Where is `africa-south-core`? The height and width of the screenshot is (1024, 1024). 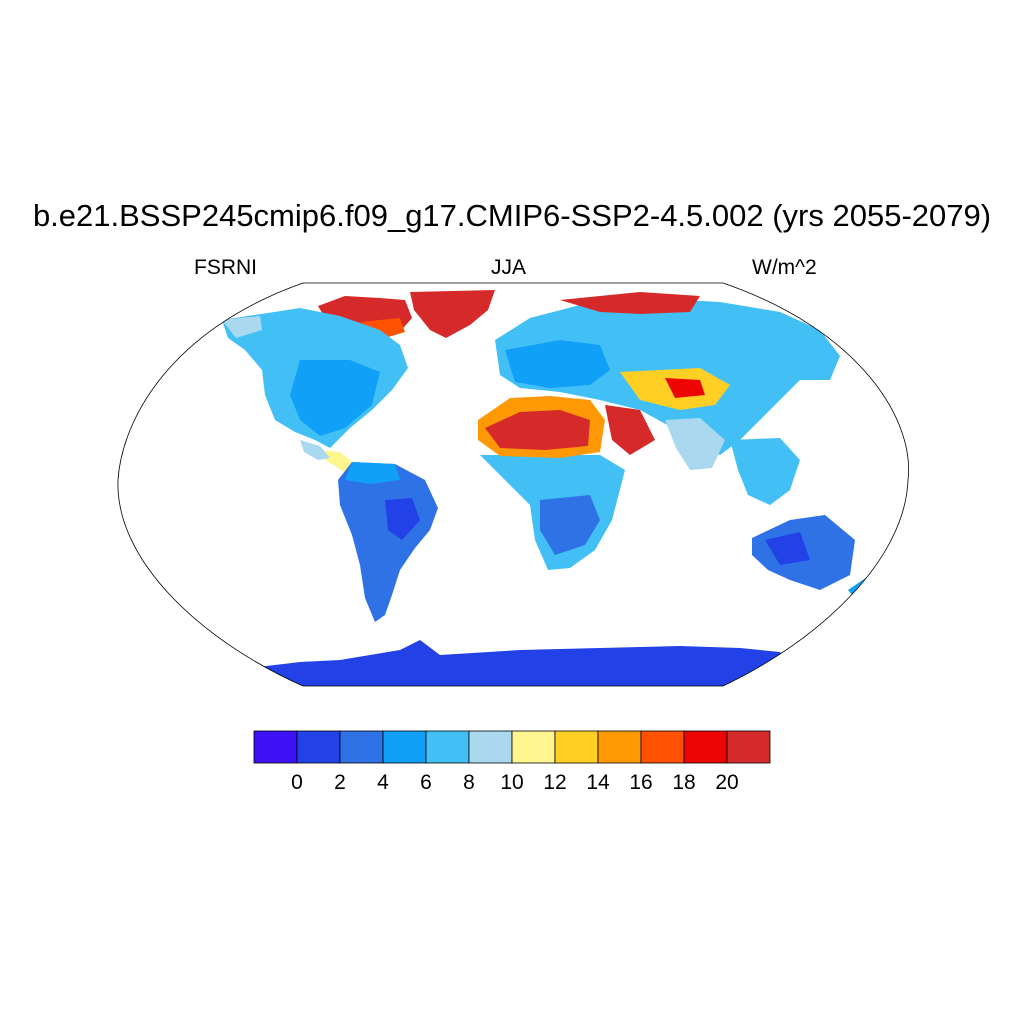 africa-south-core is located at coordinates (570, 525).